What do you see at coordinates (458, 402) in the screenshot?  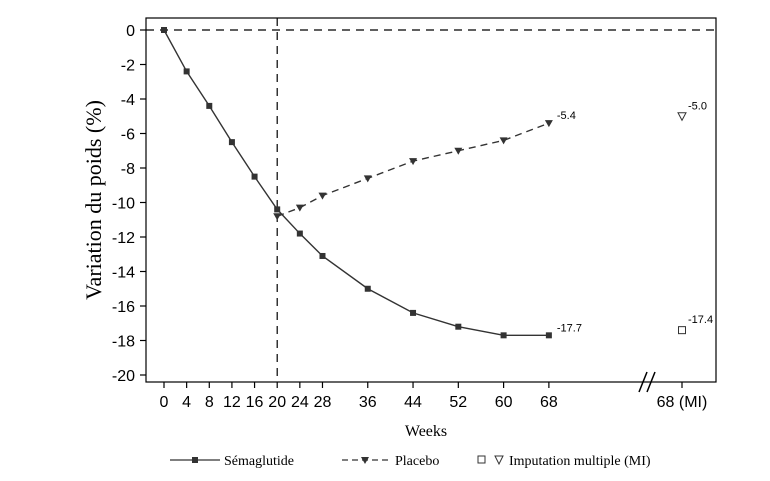 I see `x-tick-label: 52` at bounding box center [458, 402].